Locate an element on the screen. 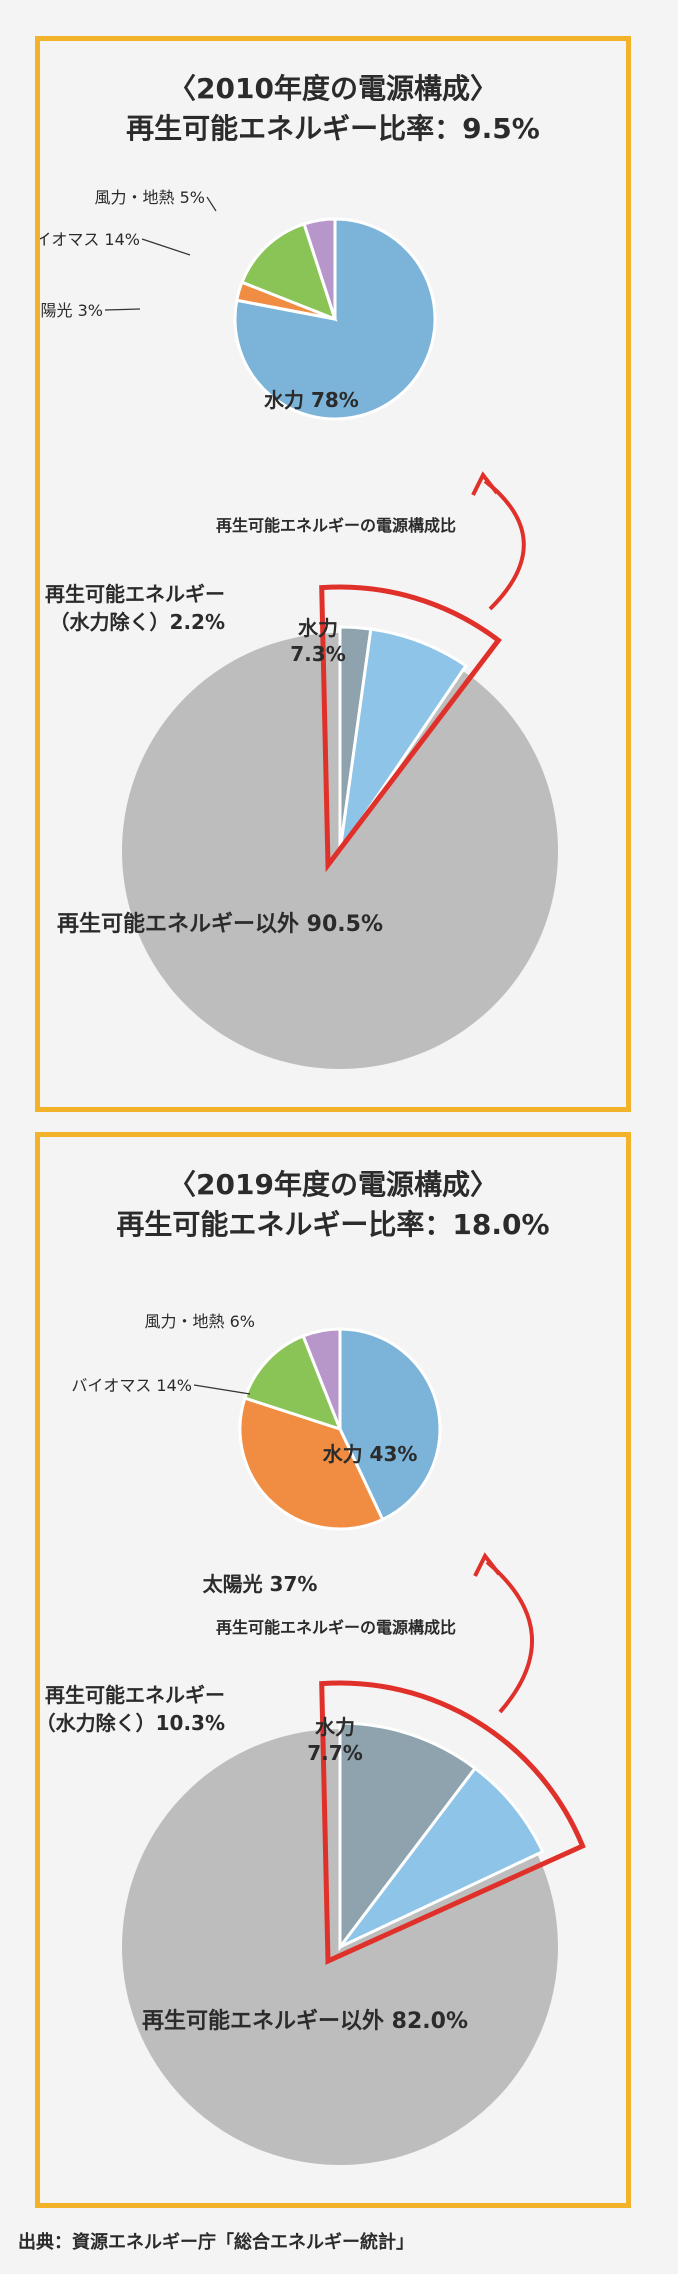 Image resolution: width=678 pixels, height=2274 pixels. sub-pie-label-1-1: 太陽光 37% is located at coordinates (260, 1584).